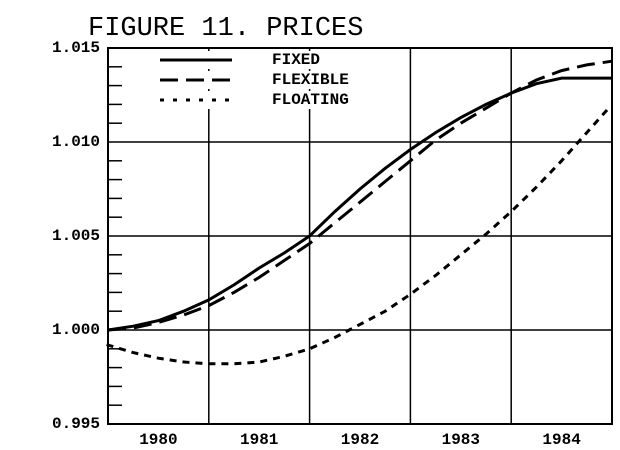 This screenshot has width=620, height=450. Describe the element at coordinates (296, 60) in the screenshot. I see `legend-label: FIXED` at that location.